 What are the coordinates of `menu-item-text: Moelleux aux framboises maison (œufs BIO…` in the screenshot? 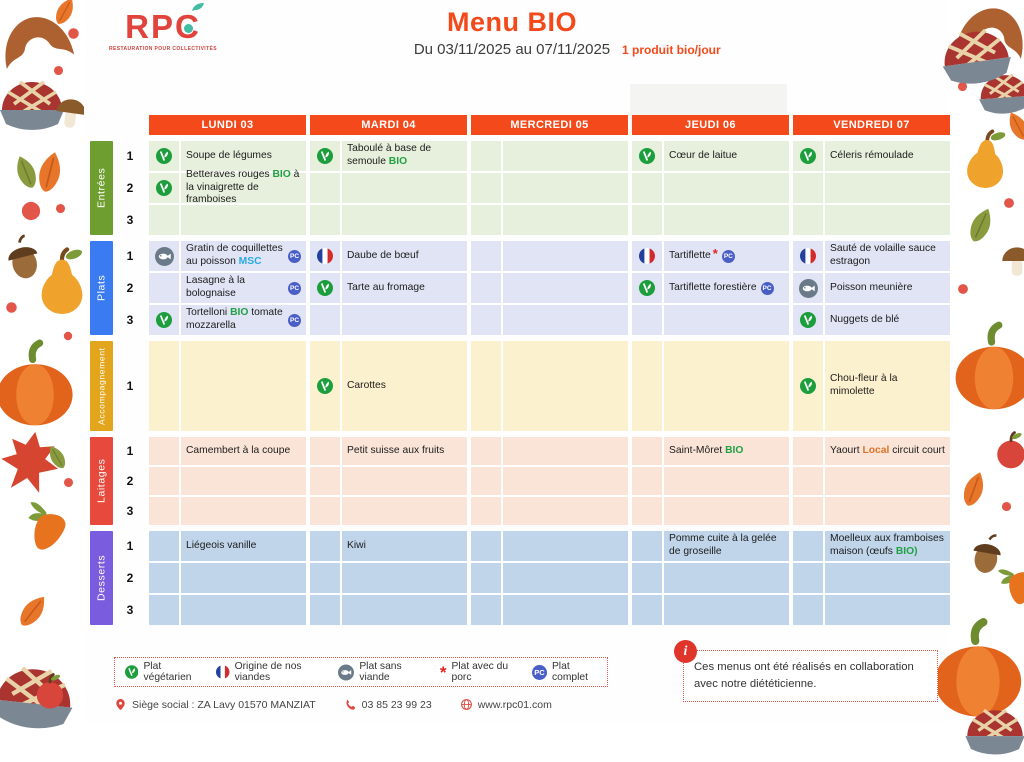 It's located at (887, 545).